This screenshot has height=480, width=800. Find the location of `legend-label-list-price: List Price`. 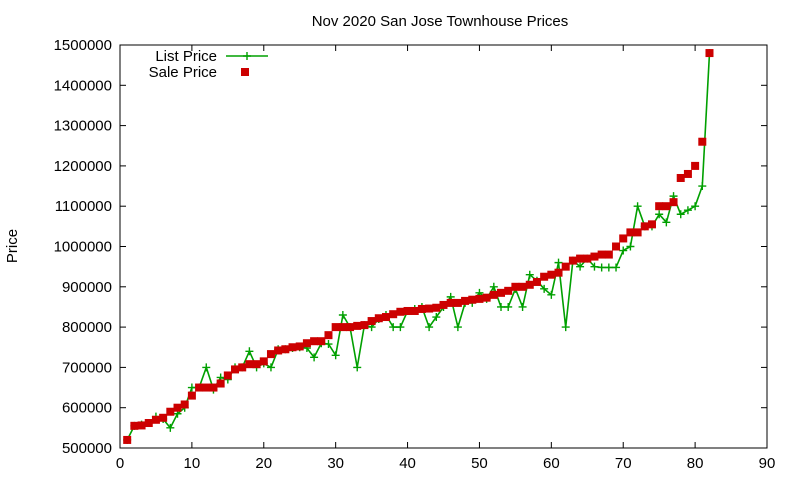

legend-label-list-price: List Price is located at coordinates (186, 56).